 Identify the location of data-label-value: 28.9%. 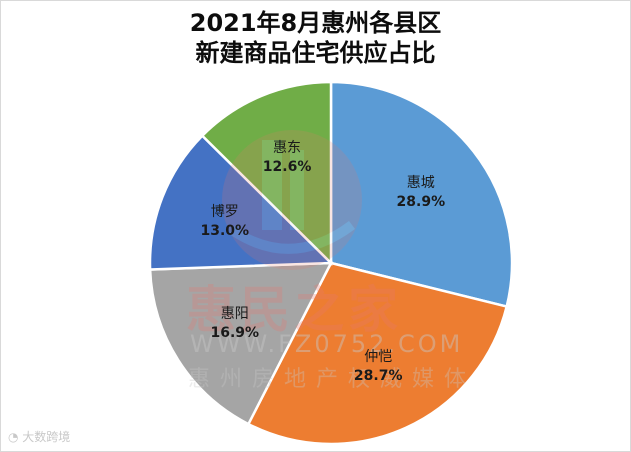
(421, 201).